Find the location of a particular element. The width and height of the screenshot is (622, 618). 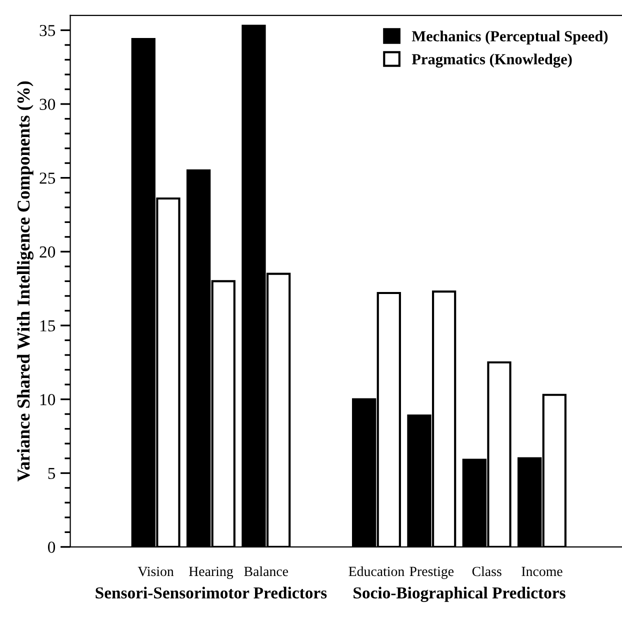

legend-label: Pragmatics (Knowledge) is located at coordinates (492, 61).